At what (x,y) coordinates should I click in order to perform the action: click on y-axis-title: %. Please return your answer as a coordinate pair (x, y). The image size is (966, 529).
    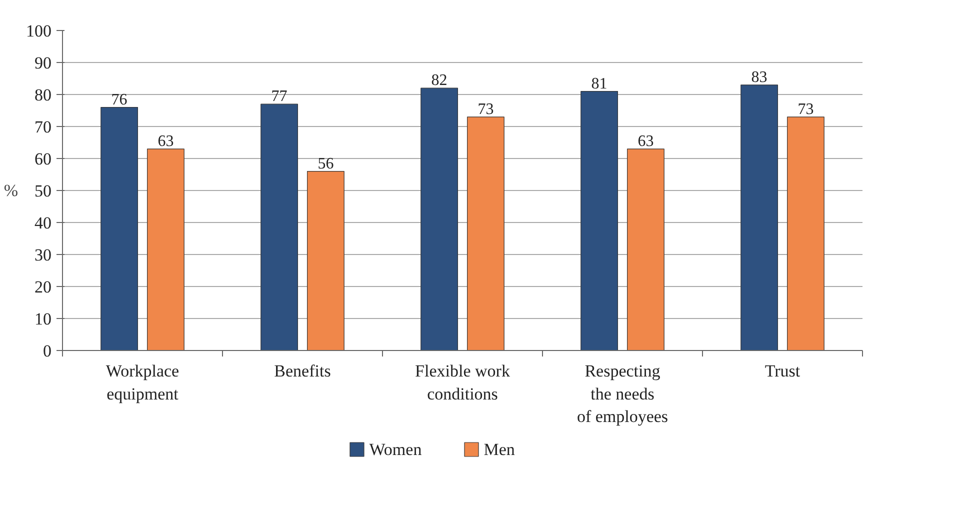
    Looking at the image, I should click on (11, 190).